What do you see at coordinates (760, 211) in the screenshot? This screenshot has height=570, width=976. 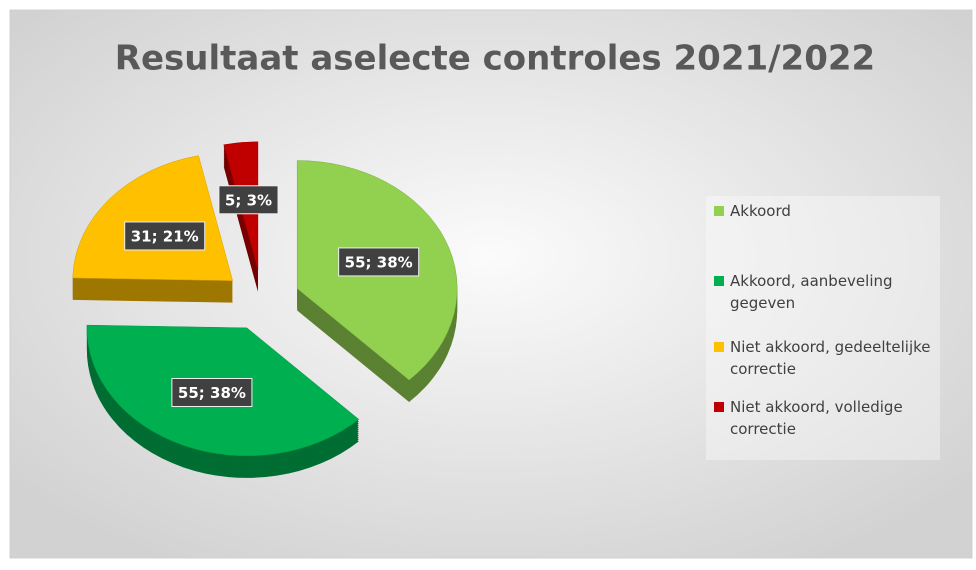 I see `legend-label: Akkoord` at bounding box center [760, 211].